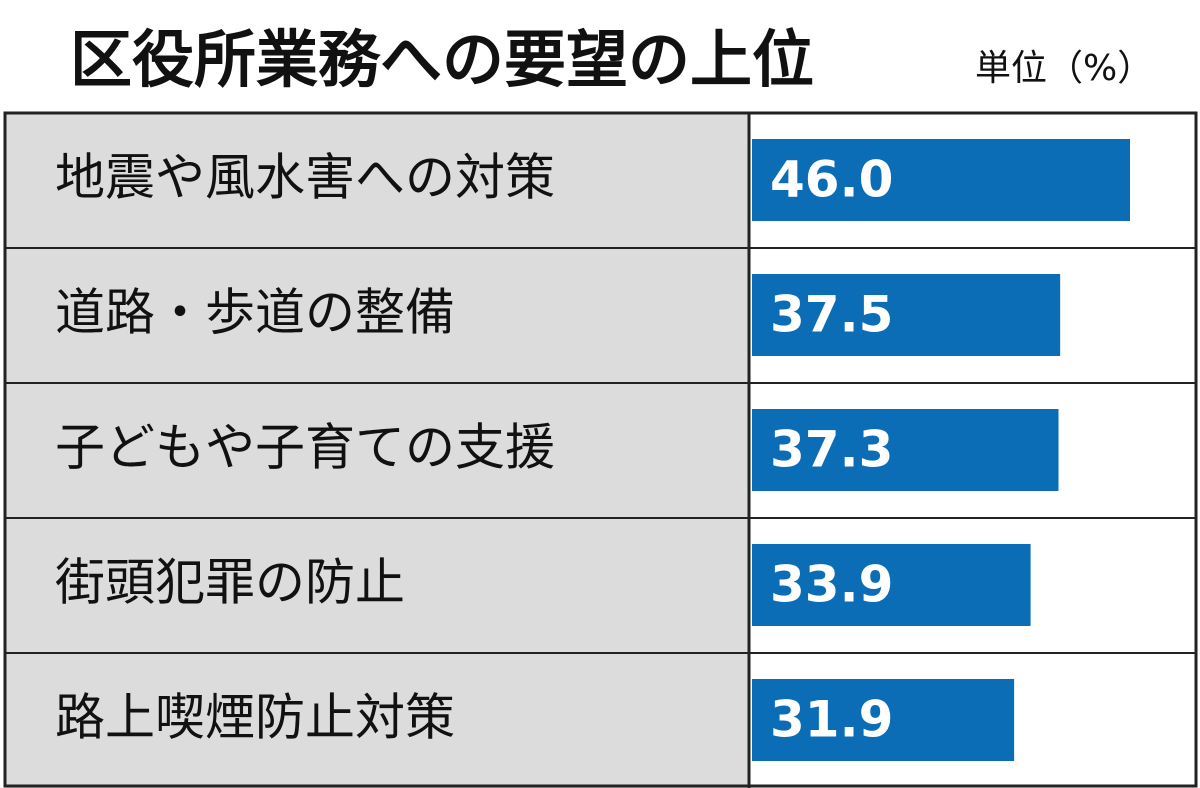 This screenshot has height=788, width=1200. Describe the element at coordinates (831, 315) in the screenshot. I see `value-label: 37.5` at that location.